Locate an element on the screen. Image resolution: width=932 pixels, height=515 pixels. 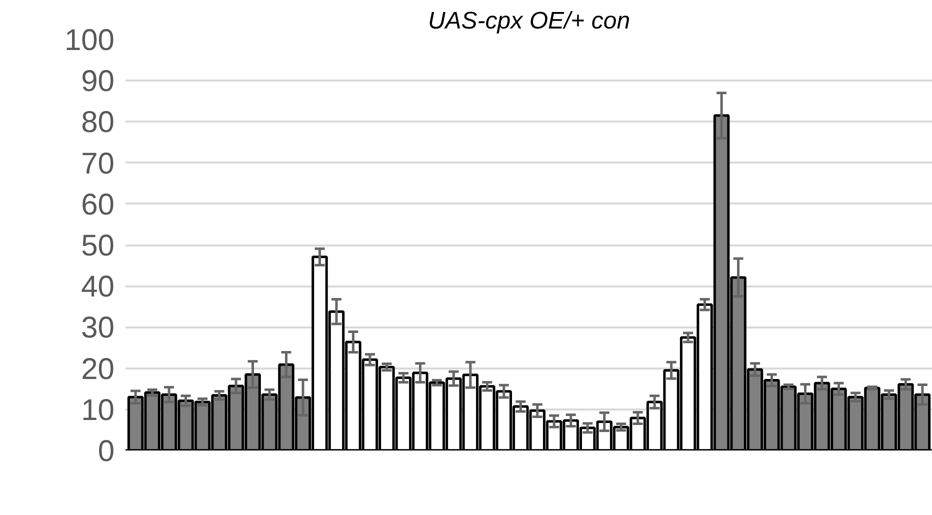
y-tick-label: 50 is located at coordinates (98, 246).